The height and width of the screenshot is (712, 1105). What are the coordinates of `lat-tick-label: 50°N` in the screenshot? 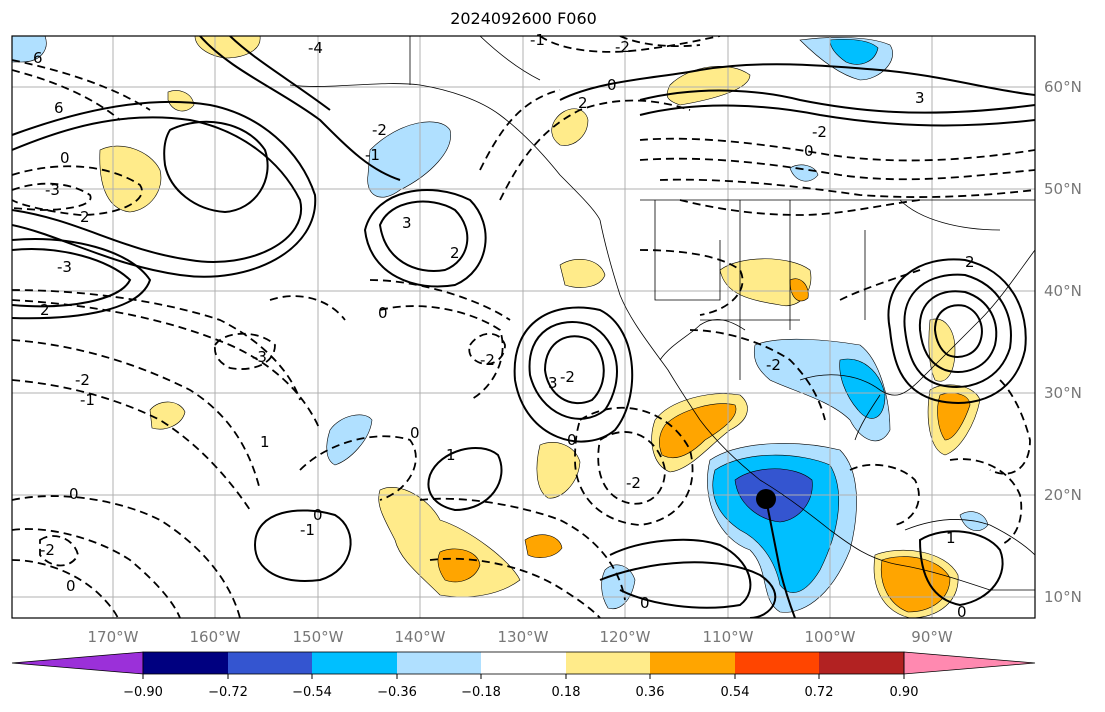 It's located at (1063, 189).